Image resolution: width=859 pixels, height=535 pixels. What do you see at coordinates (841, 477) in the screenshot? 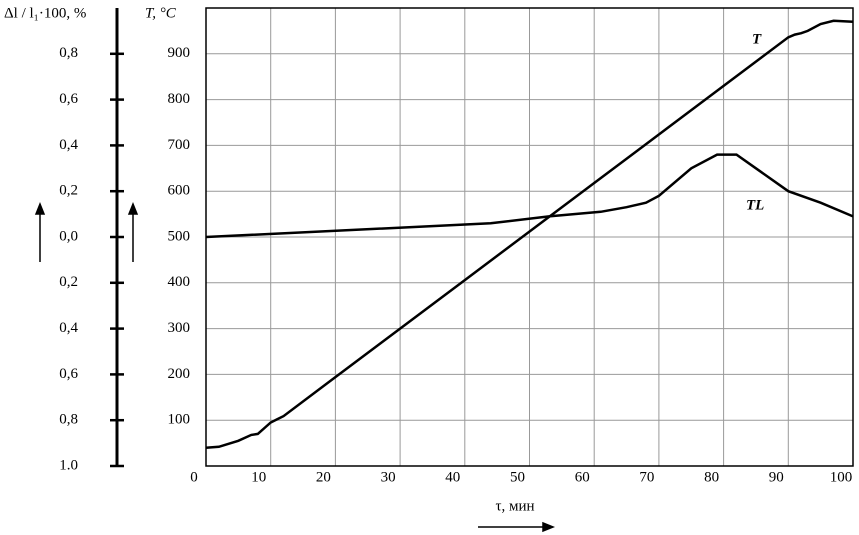
I see `x-tick-label: 100` at bounding box center [841, 477].